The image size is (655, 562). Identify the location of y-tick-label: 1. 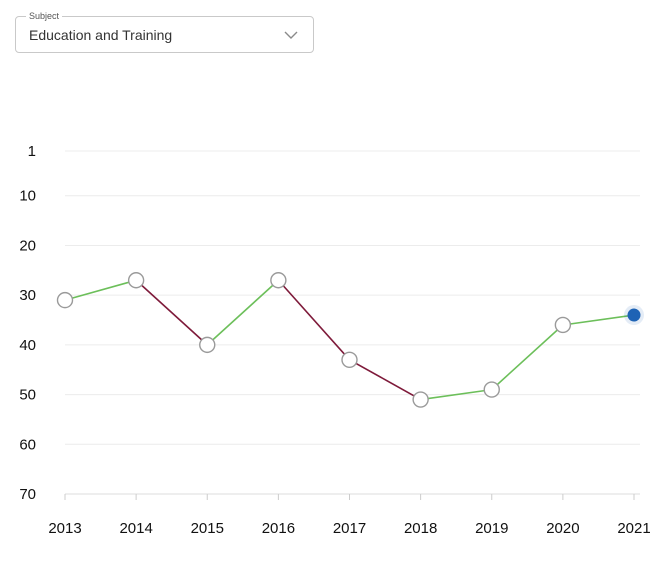
(32, 151).